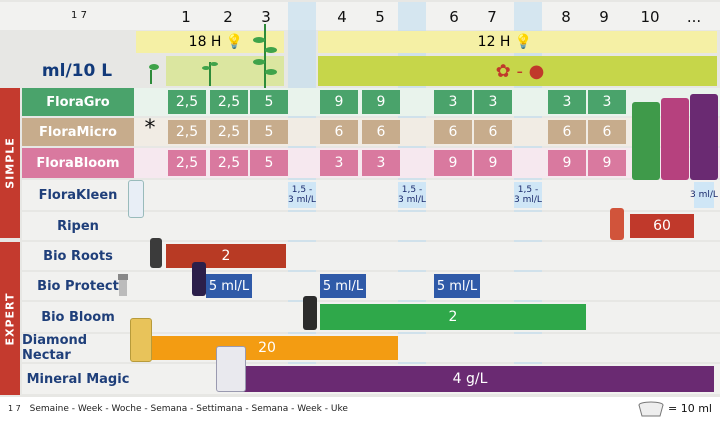 Image resolution: width=720 pixels, height=430 pixels. What do you see at coordinates (210, 71) in the screenshot?
I see `young-plant-icon` at bounding box center [210, 71].